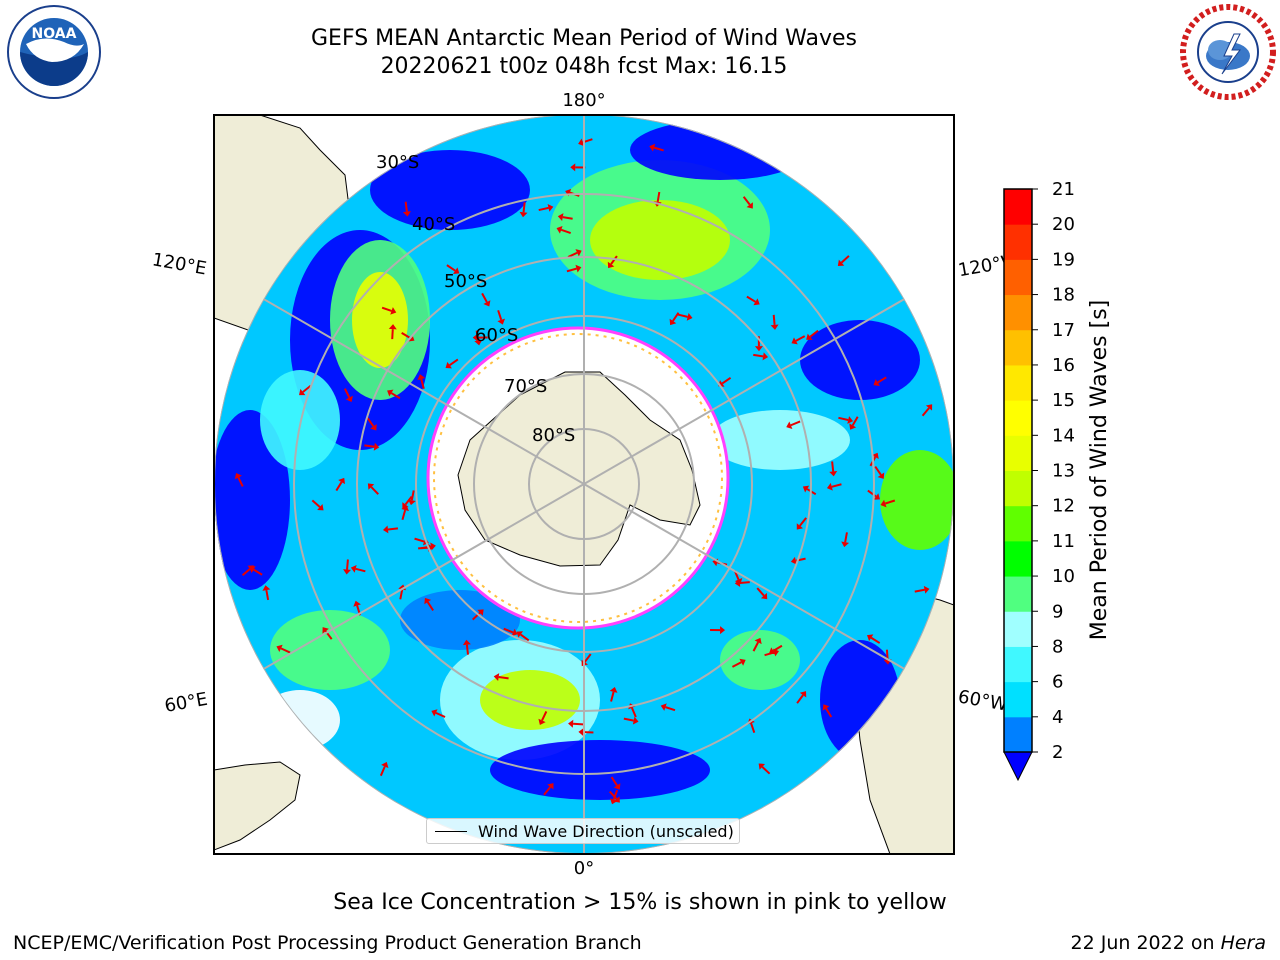 This screenshot has height=960, width=1280. Describe the element at coordinates (1145, 943) in the screenshot. I see `date-text: 22 Jun 2022 on` at that location.